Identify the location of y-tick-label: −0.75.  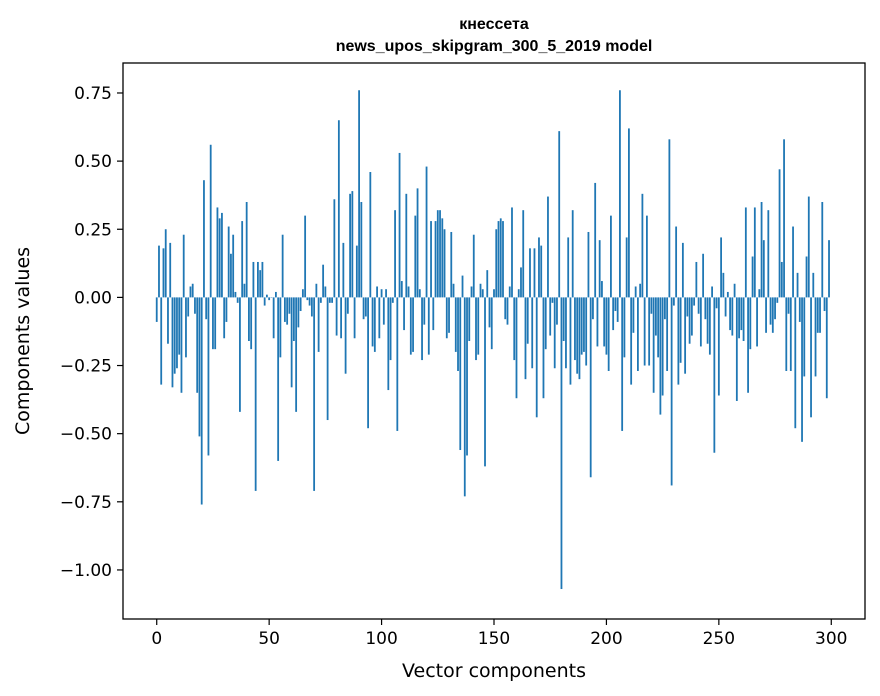
(86, 503).